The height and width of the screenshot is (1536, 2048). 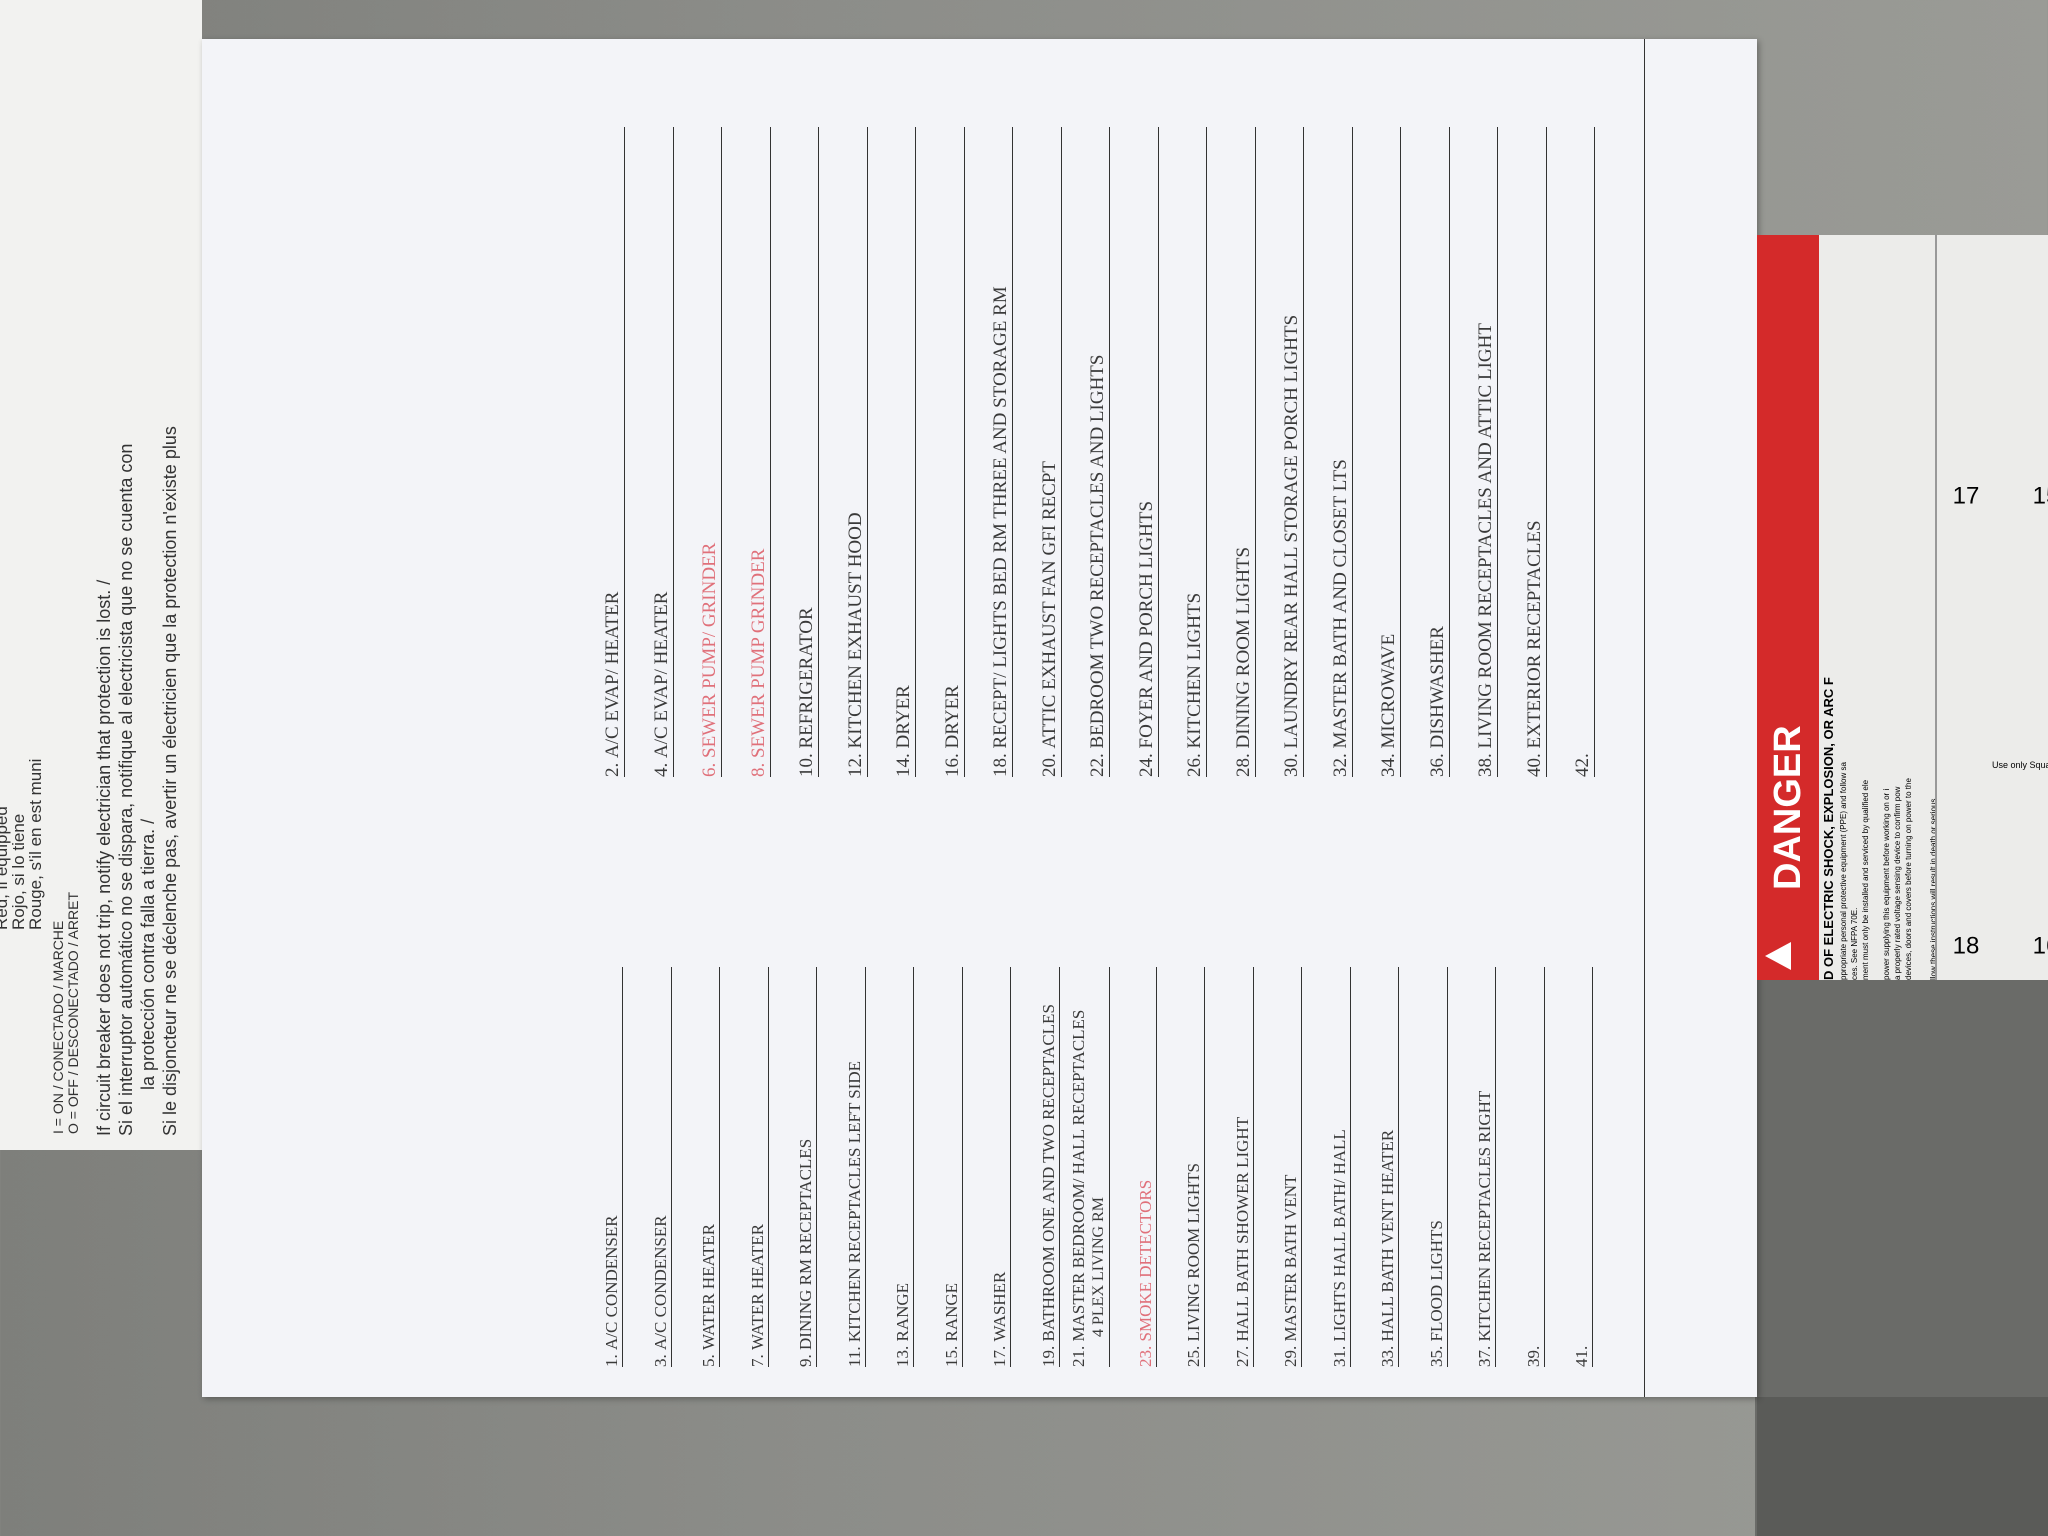 What do you see at coordinates (1291, 531) in the screenshot?
I see `circuit-label: LAUNDRY REAR HALL STORAGE PORCH LIGHTS` at bounding box center [1291, 531].